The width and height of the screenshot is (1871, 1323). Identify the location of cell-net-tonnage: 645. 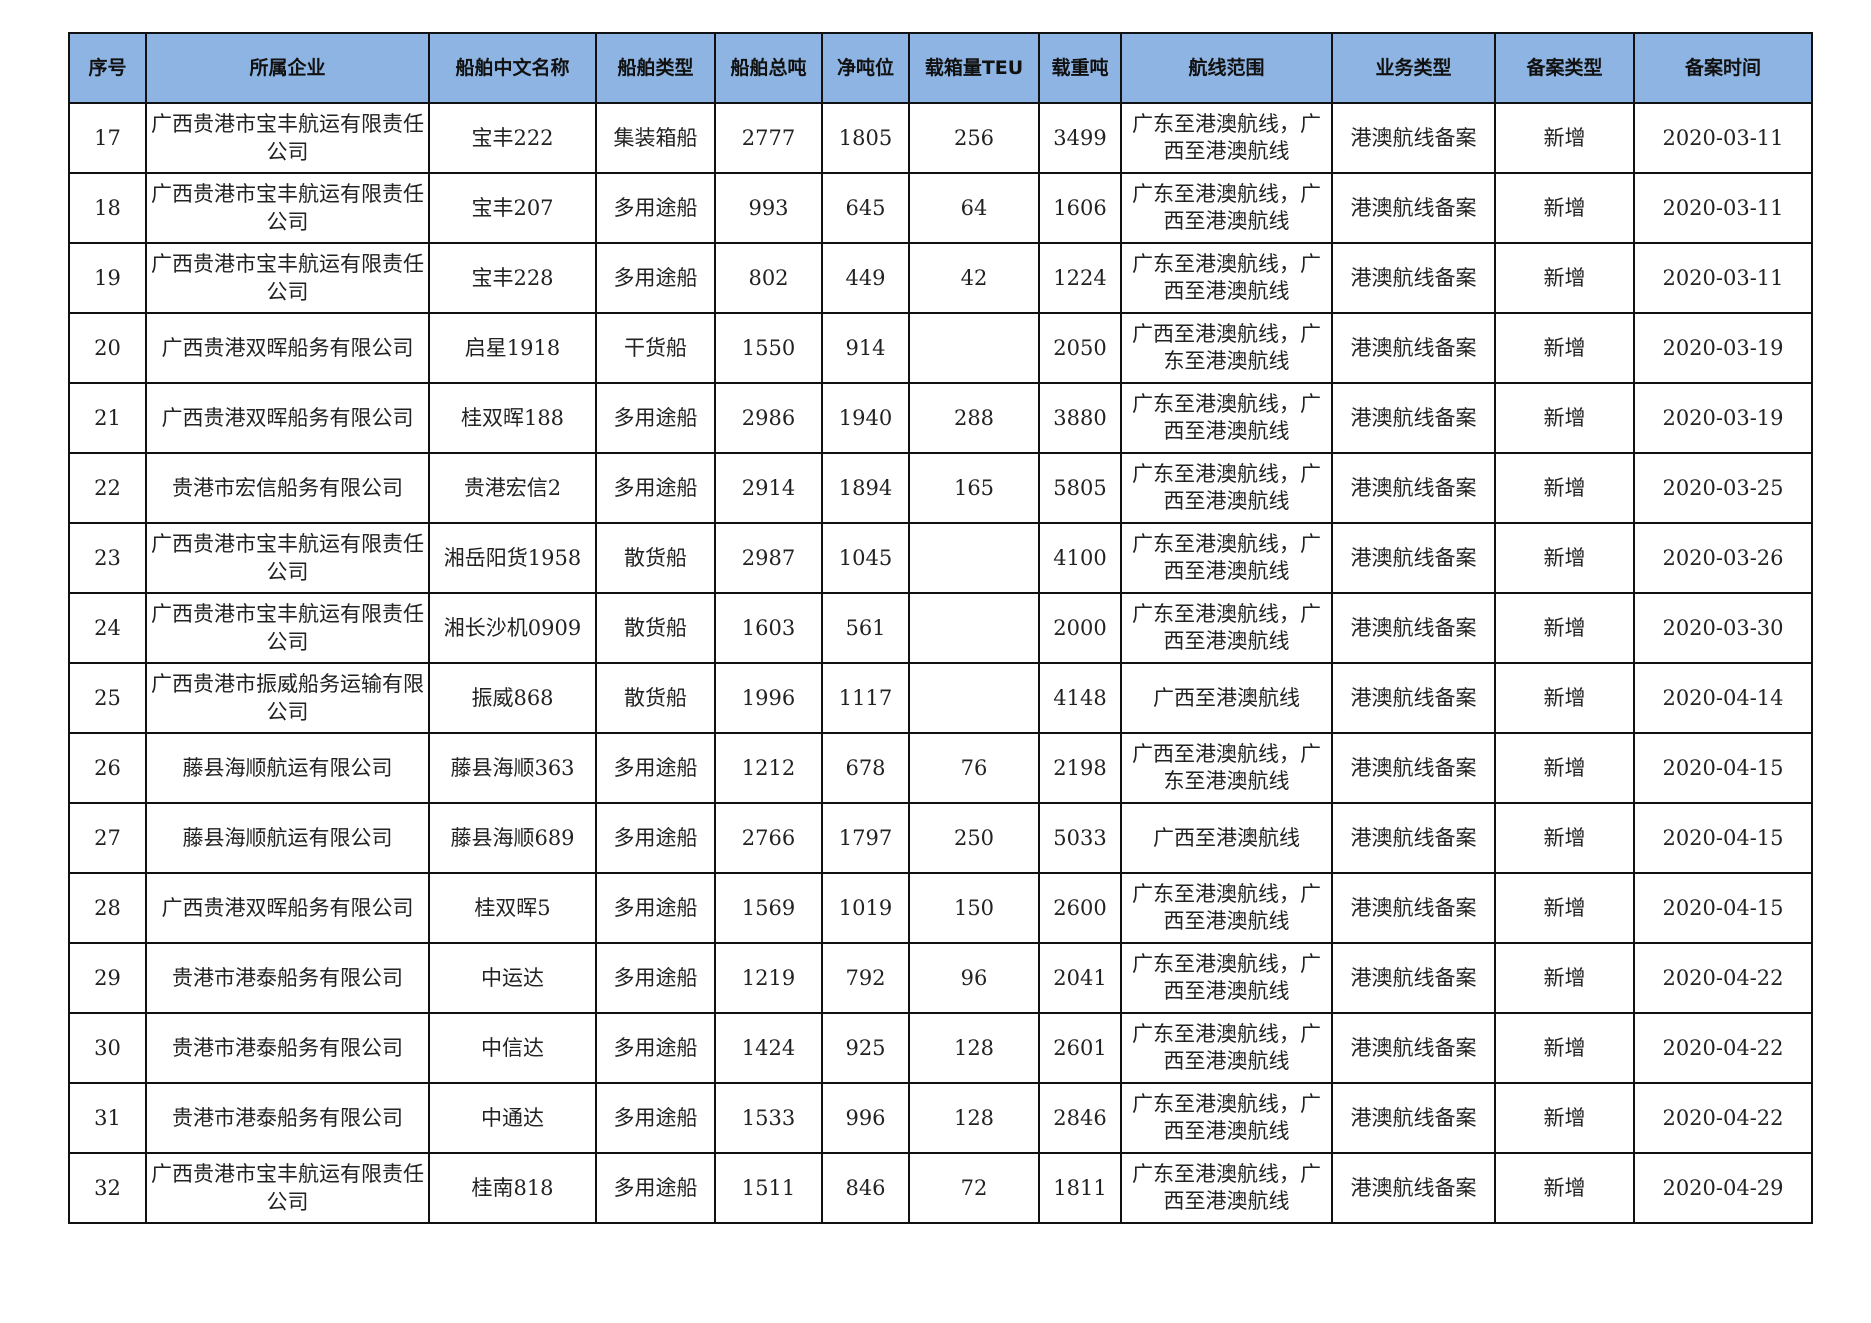
(865, 208).